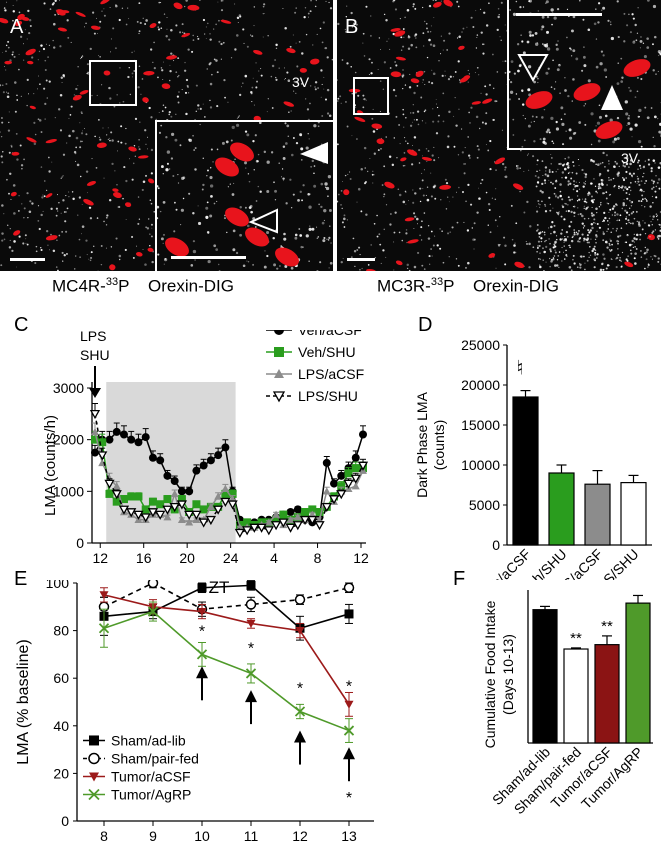  I want to click on panel-label-a: A, so click(17, 27).